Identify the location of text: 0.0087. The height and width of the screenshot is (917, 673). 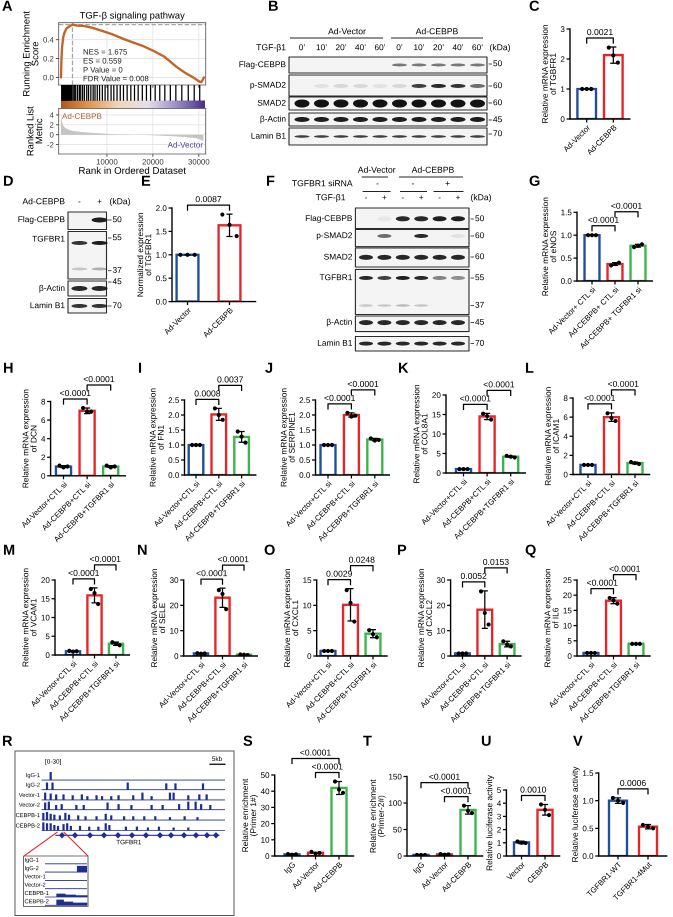
(209, 199).